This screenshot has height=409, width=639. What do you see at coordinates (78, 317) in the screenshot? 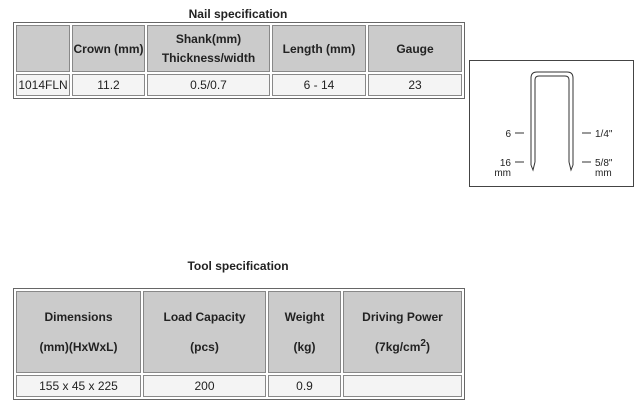
I see `header: Dimensions` at bounding box center [78, 317].